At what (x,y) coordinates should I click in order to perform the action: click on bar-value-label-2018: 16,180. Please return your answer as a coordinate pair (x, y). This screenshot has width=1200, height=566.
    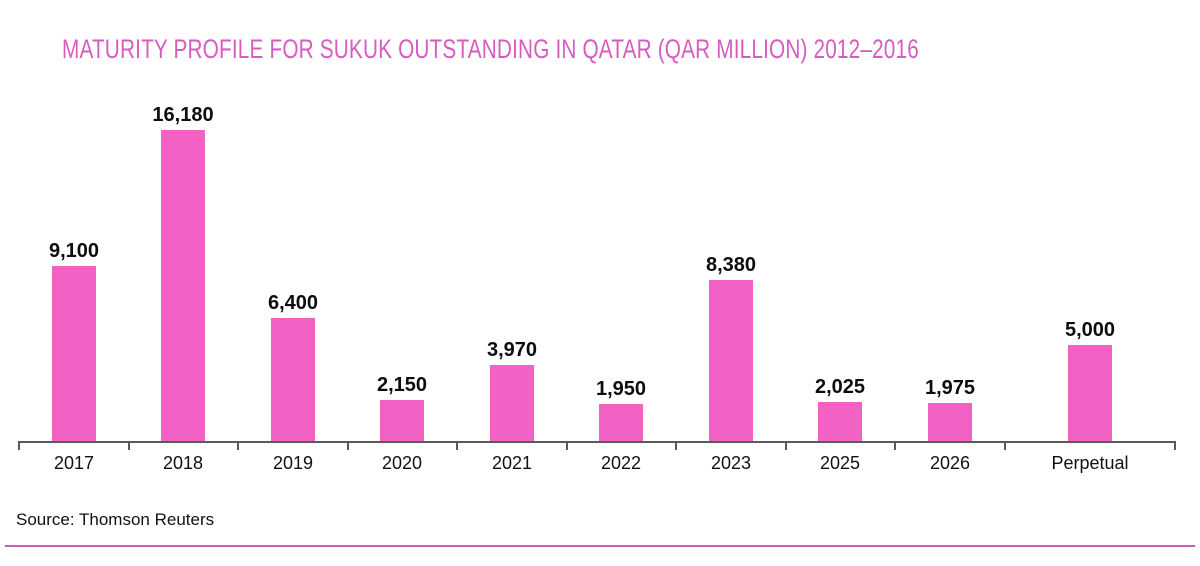
    Looking at the image, I should click on (183, 115).